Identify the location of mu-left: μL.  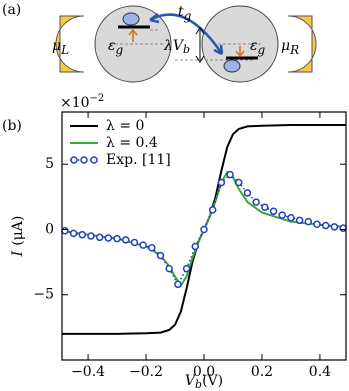
(60, 47).